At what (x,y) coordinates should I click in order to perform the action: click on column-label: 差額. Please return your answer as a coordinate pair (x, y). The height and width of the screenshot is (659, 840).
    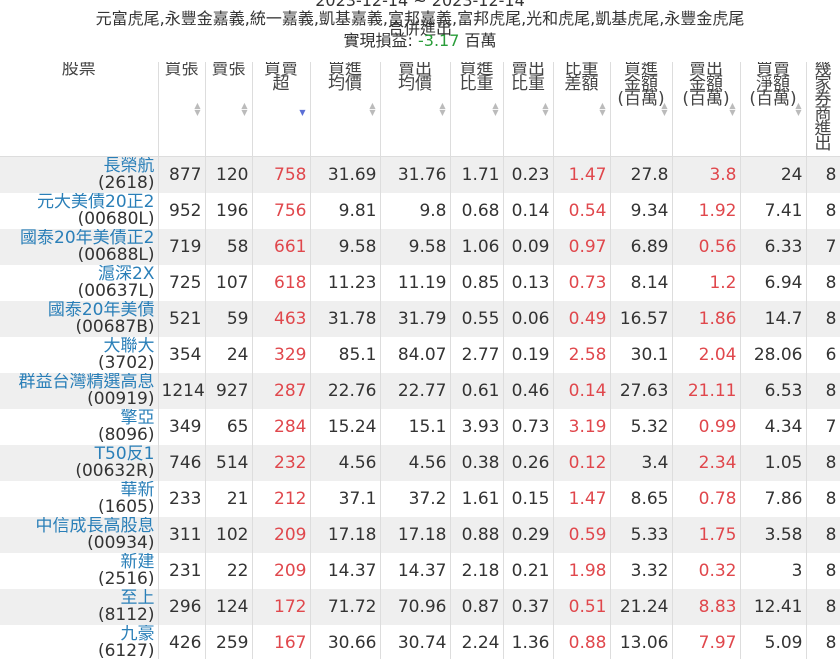
    Looking at the image, I should click on (581, 84).